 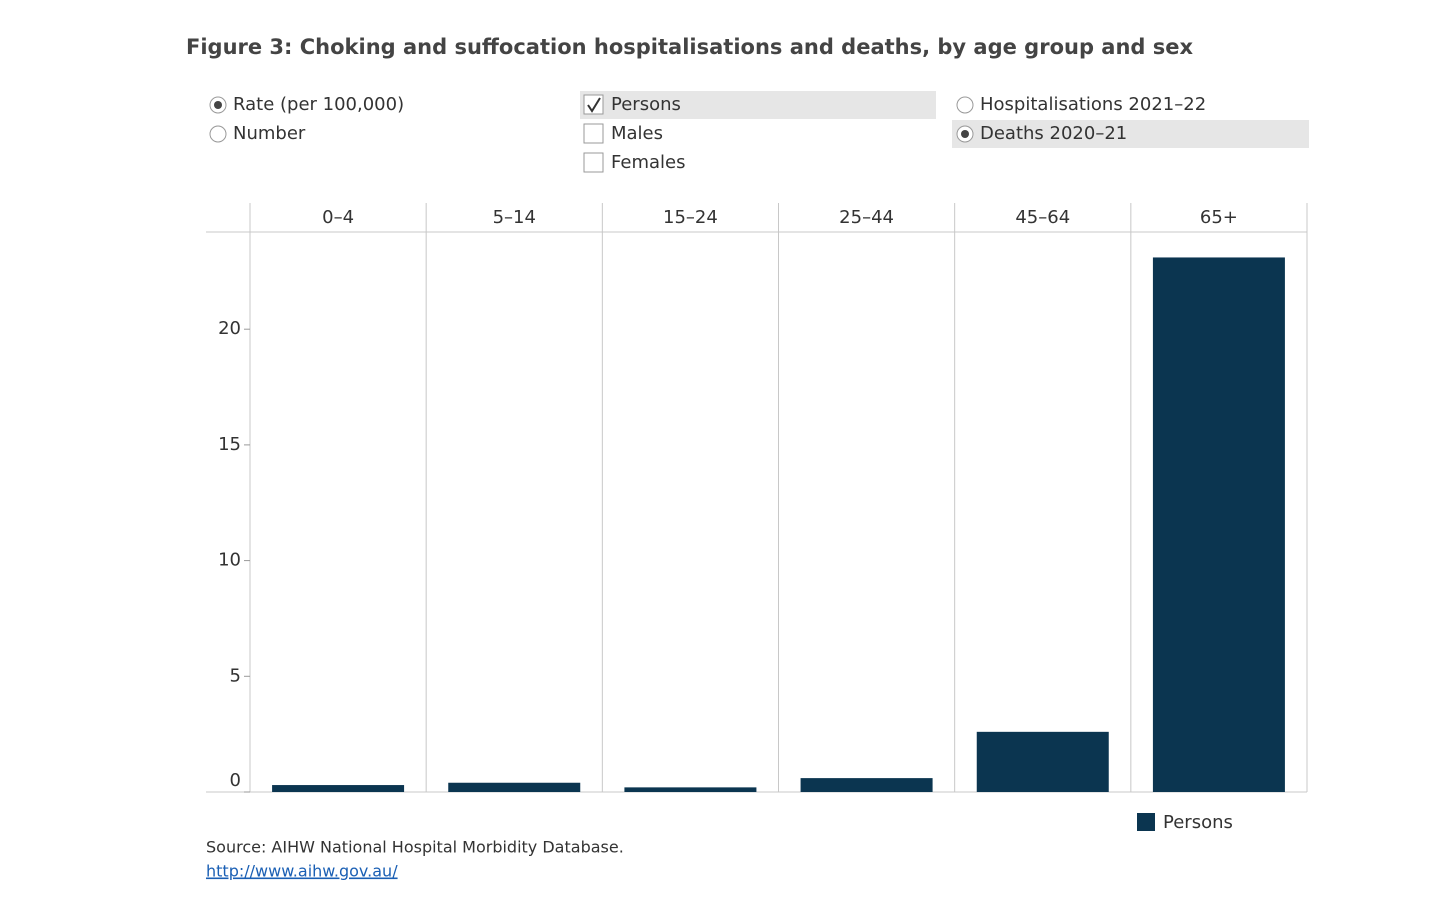 What do you see at coordinates (514, 217) in the screenshot?
I see `x-tick-label: 5–14` at bounding box center [514, 217].